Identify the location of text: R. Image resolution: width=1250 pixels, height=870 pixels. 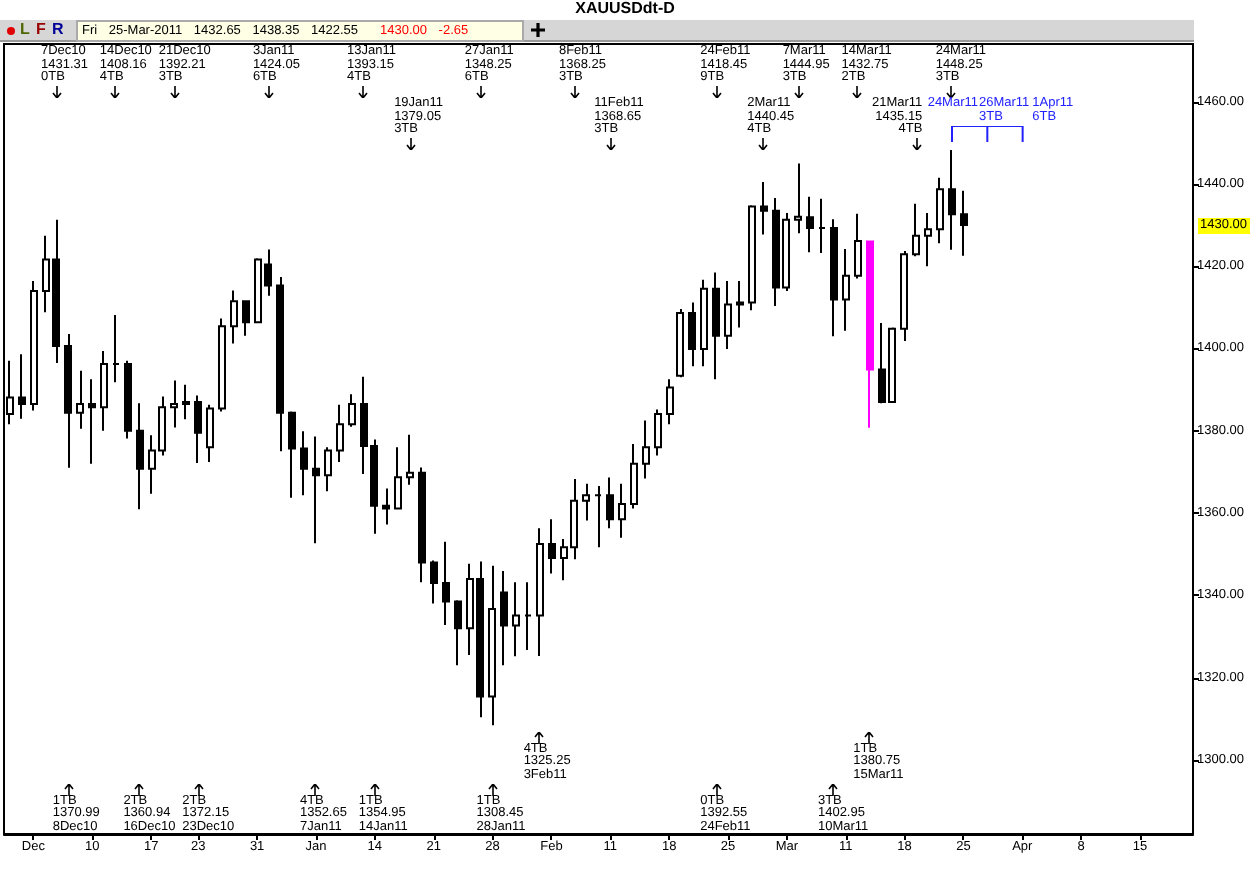
(58, 29).